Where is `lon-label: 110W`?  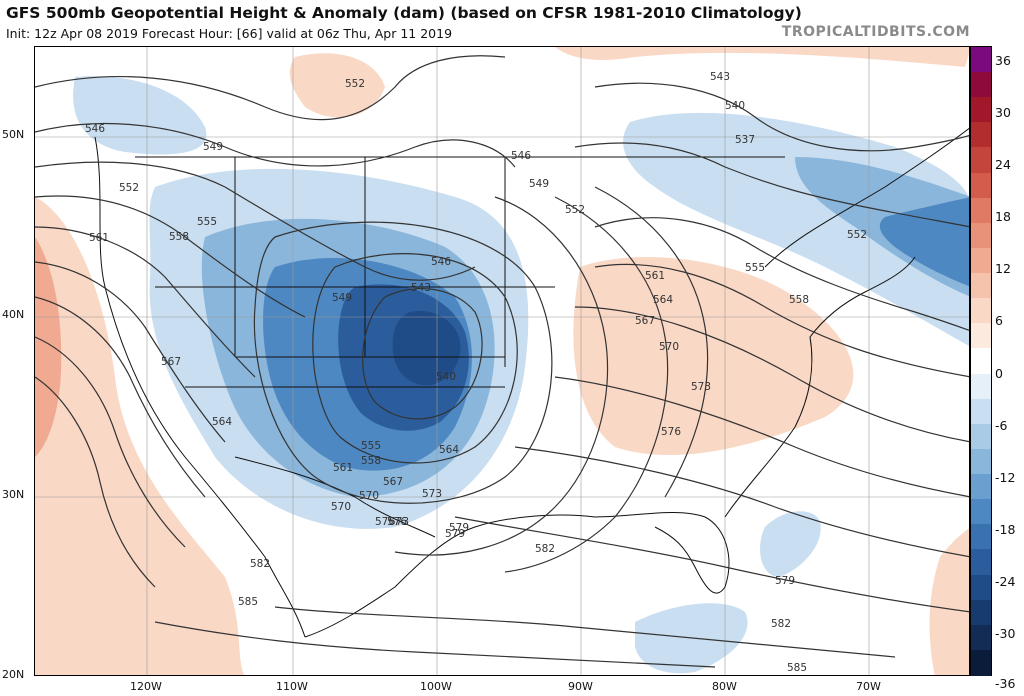
lon-label: 110W is located at coordinates (292, 686).